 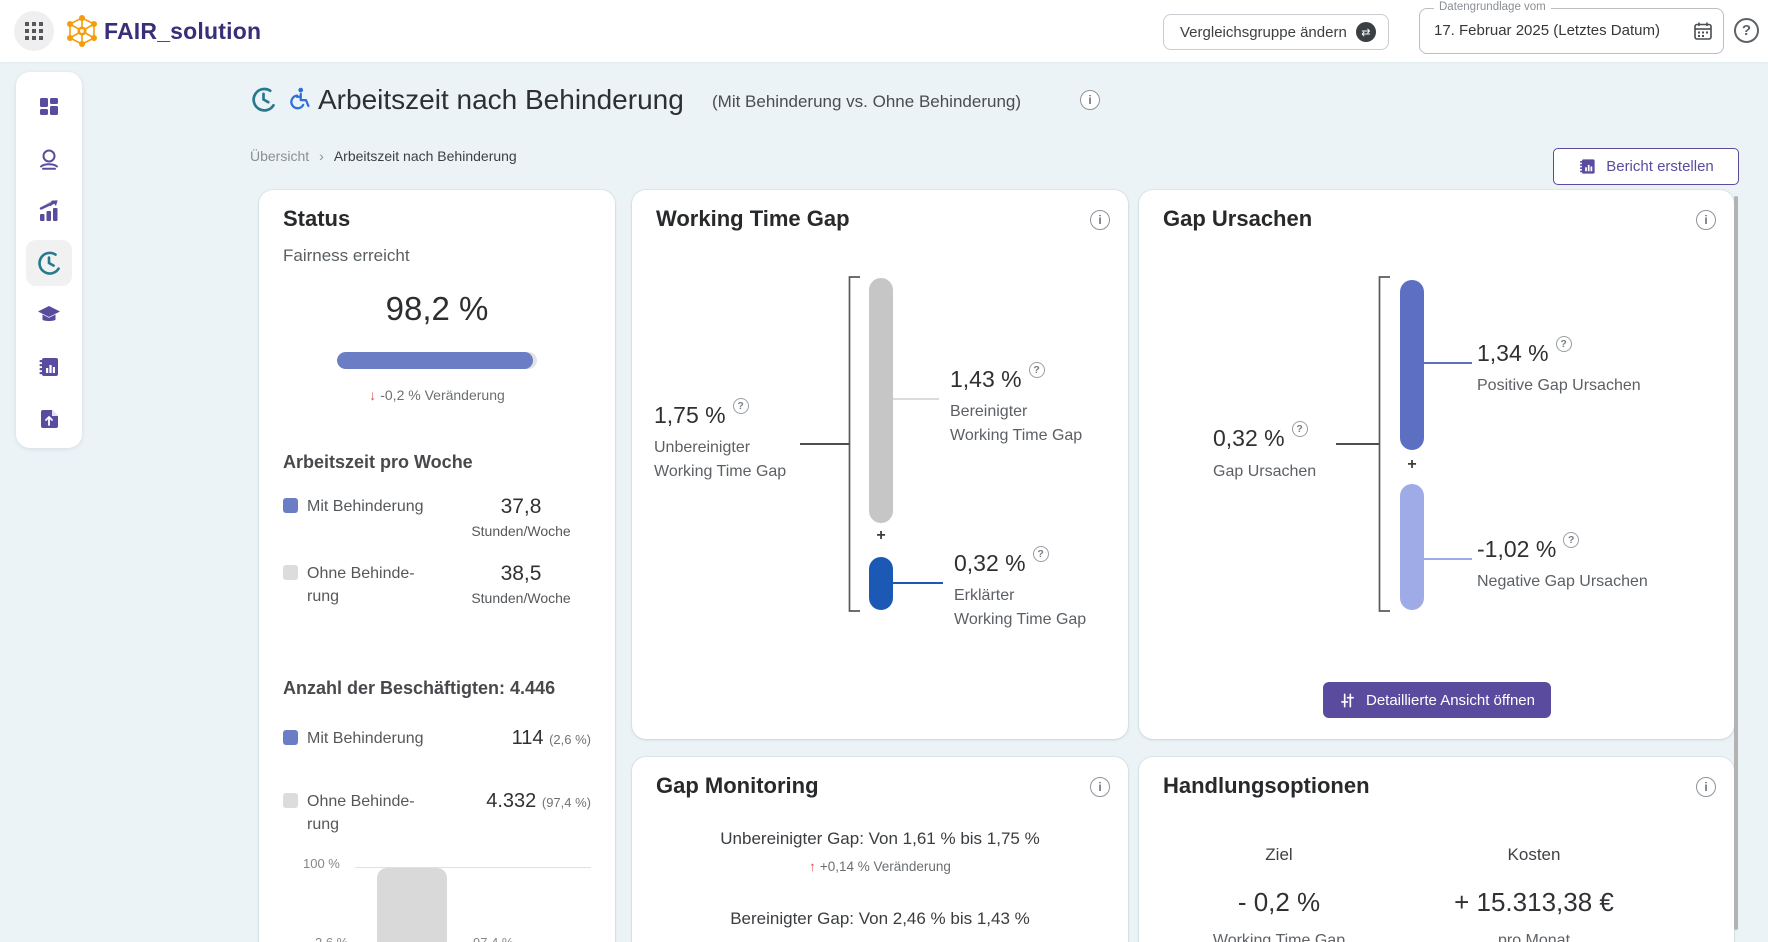 What do you see at coordinates (880, 866) in the screenshot?
I see `gap-change-line: ↑ +0,14 % Veränderung` at bounding box center [880, 866].